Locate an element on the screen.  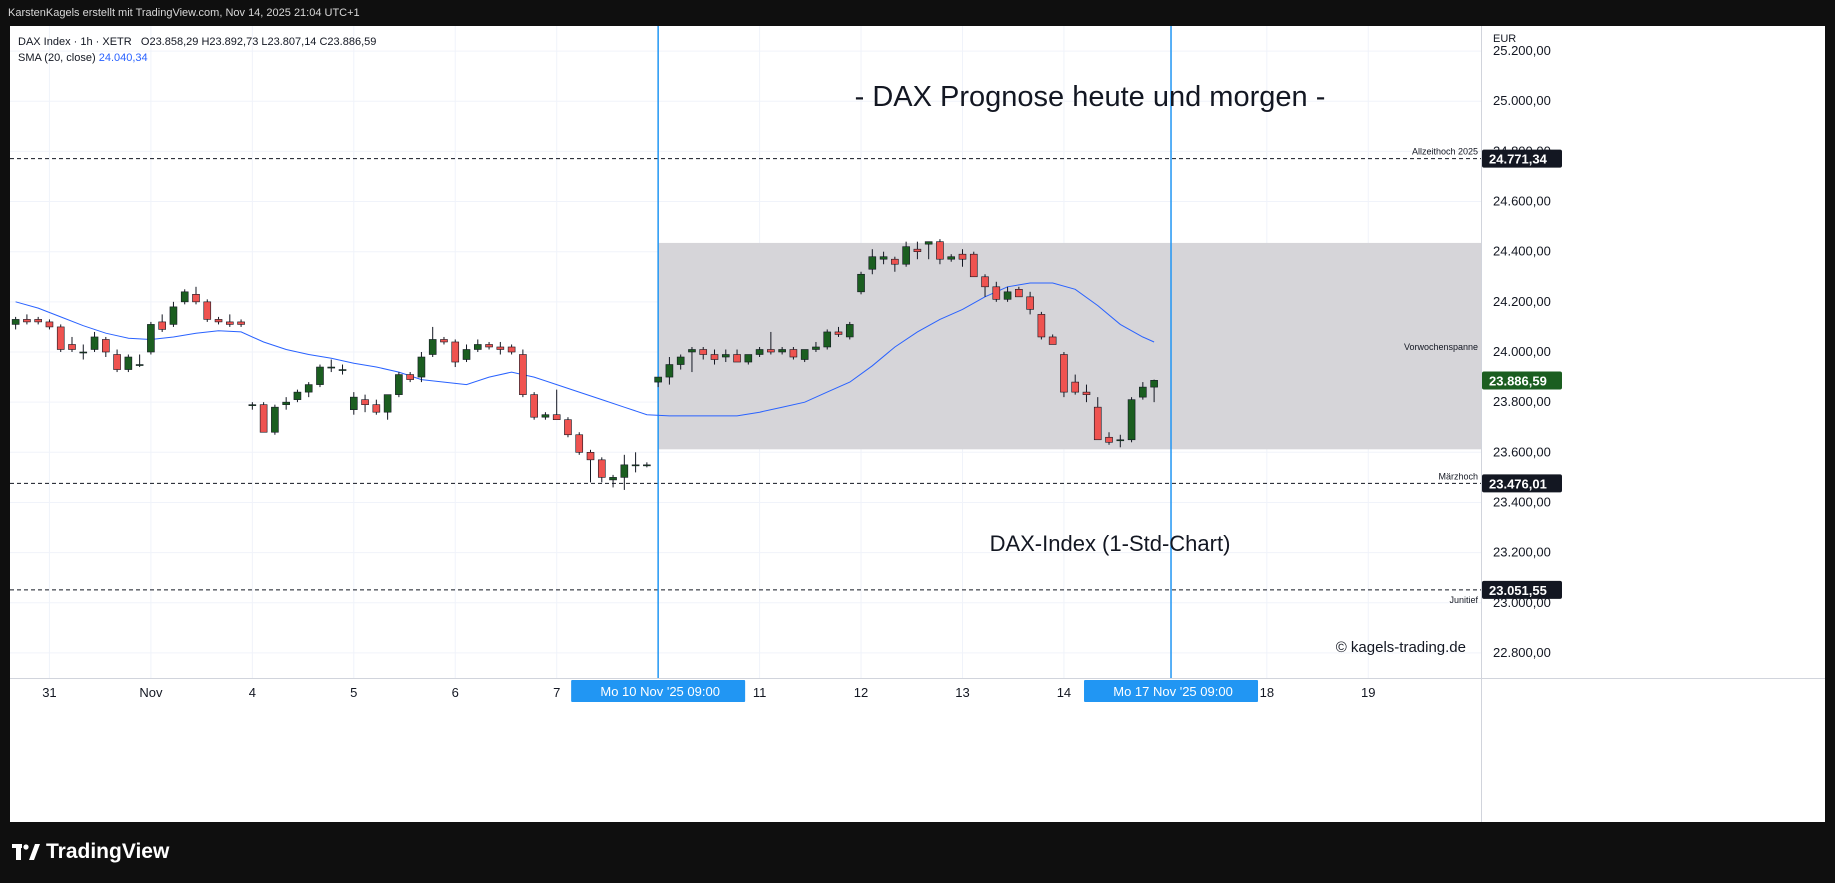
y-tick-label: 25.200,00 is located at coordinates (1522, 50).